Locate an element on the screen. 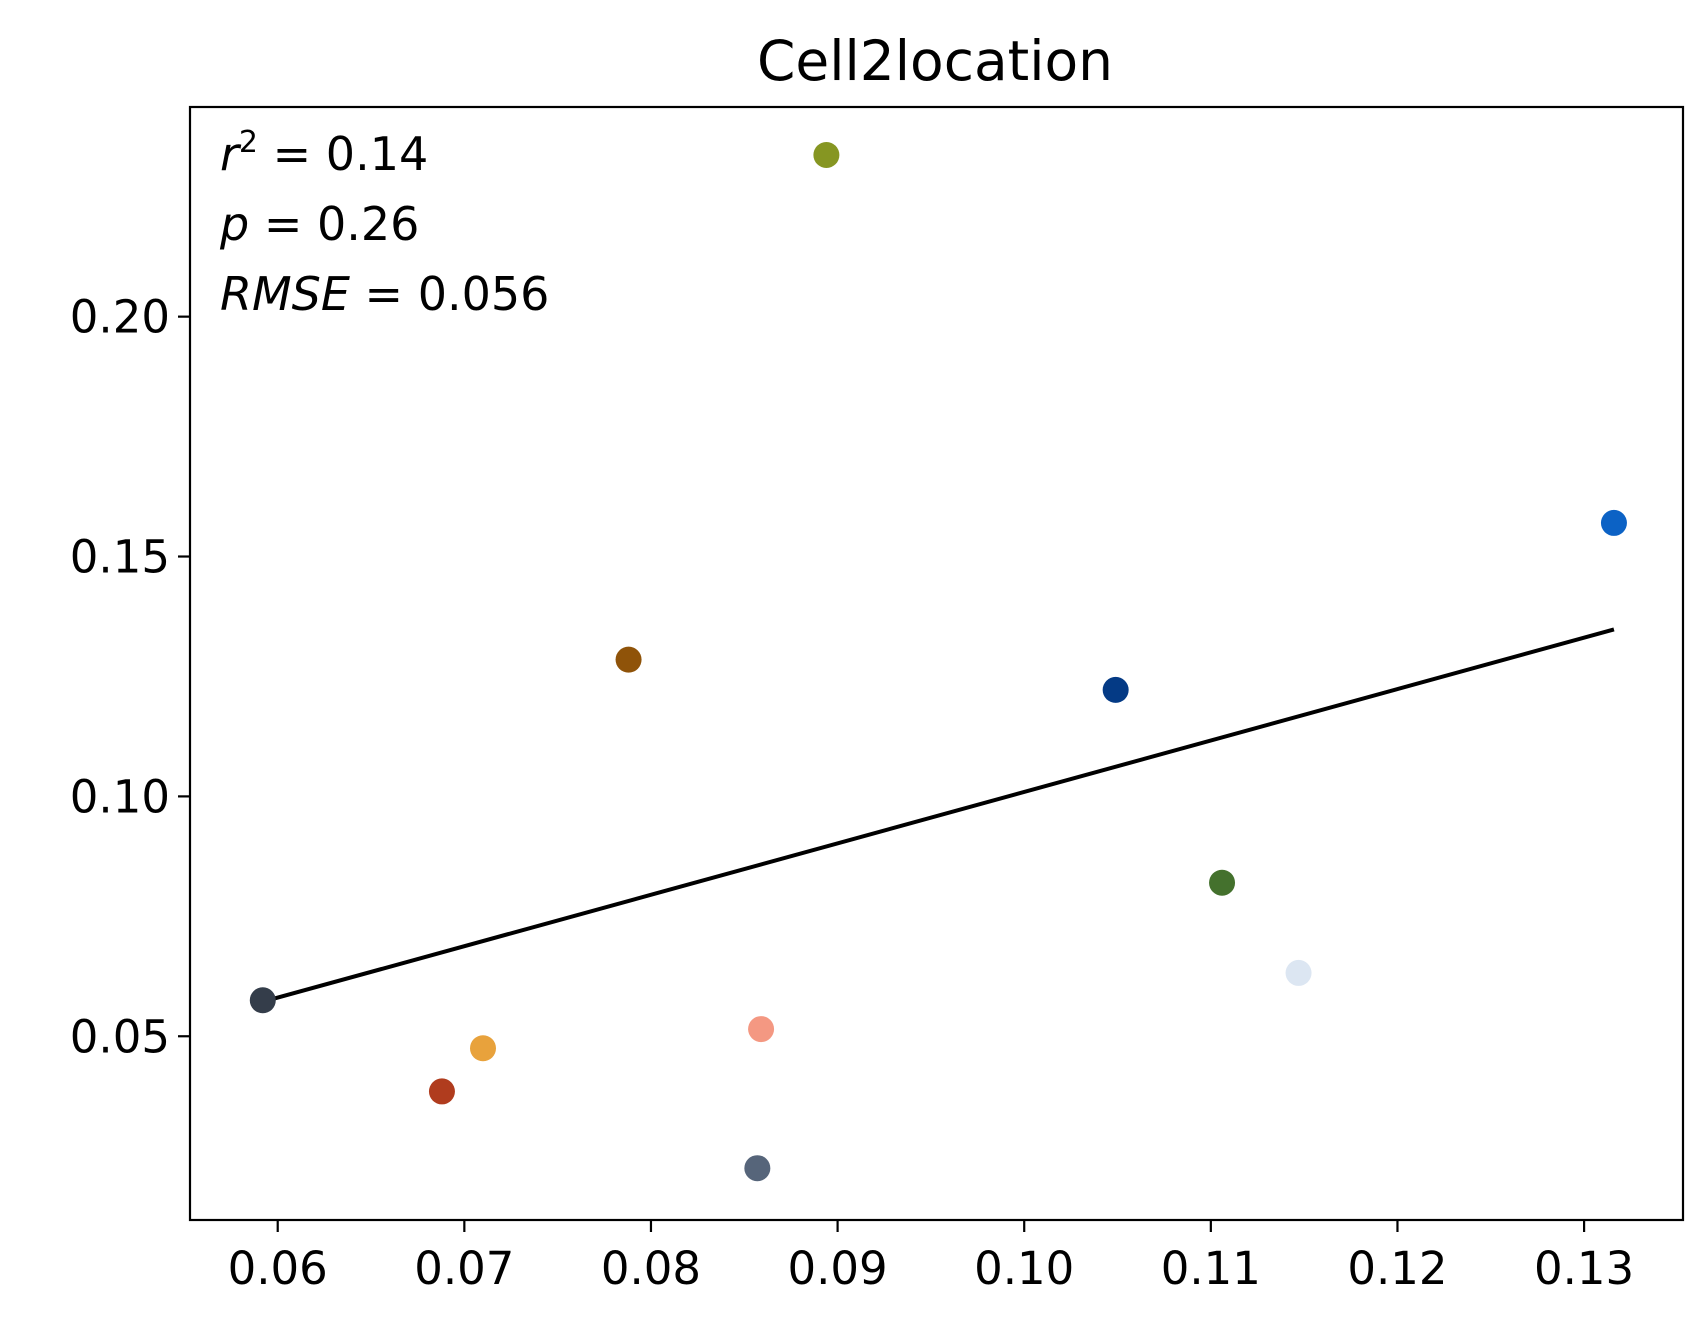 This screenshot has width=1707, height=1331. y-tick-label: 0.15 is located at coordinates (120, 557).